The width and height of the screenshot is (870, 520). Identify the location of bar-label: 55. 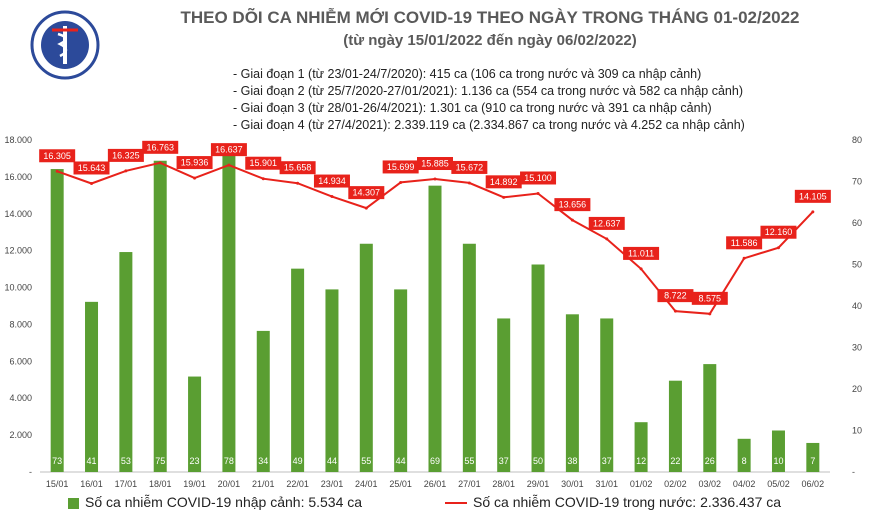
(469, 461).